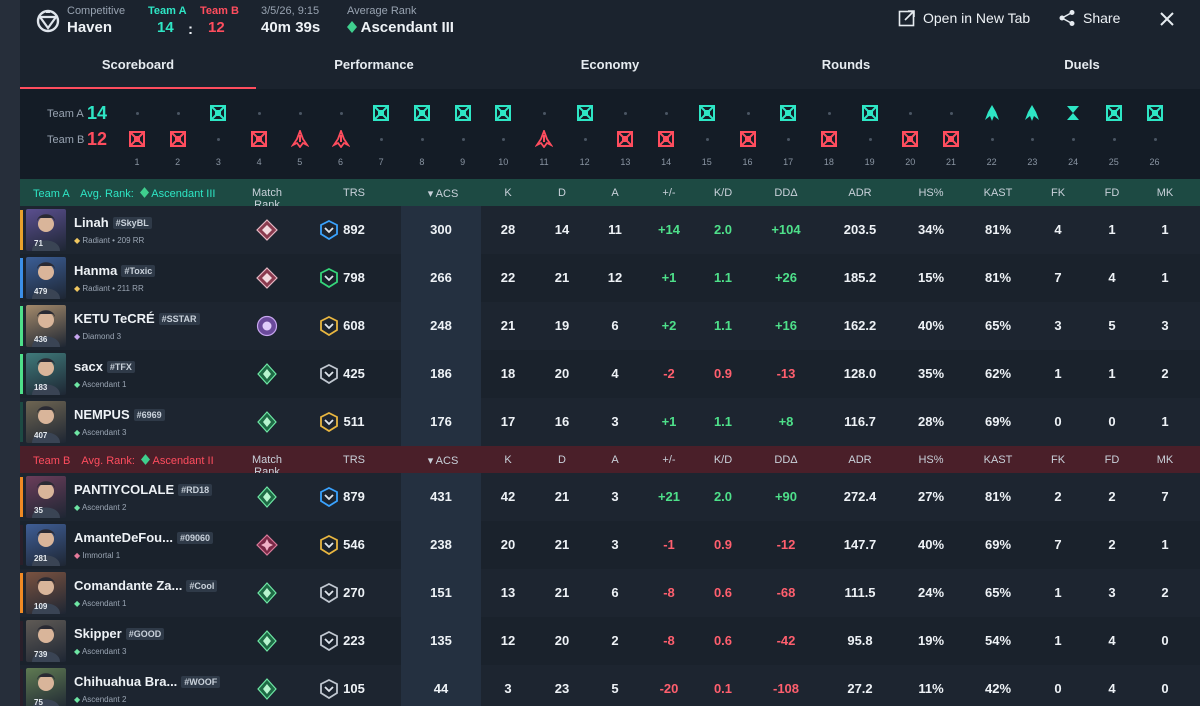 The width and height of the screenshot is (1200, 706). I want to click on player-name: PANTIYCOLALE #RD18, so click(143, 489).